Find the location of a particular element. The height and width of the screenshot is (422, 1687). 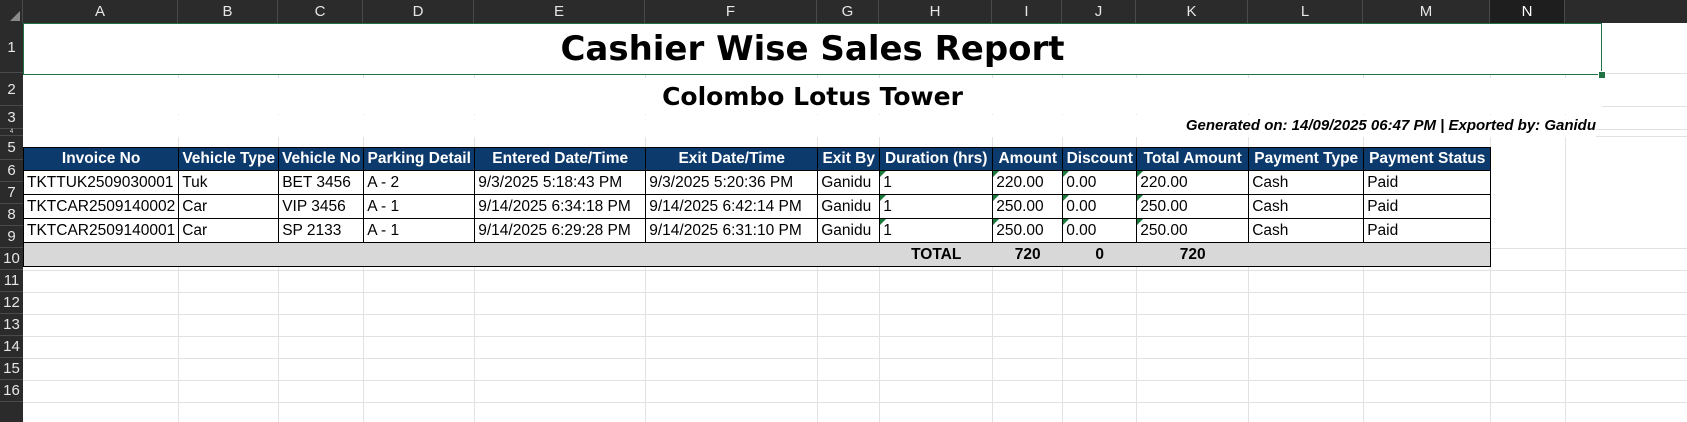

header-total-amount: Total Amount is located at coordinates (1193, 159).